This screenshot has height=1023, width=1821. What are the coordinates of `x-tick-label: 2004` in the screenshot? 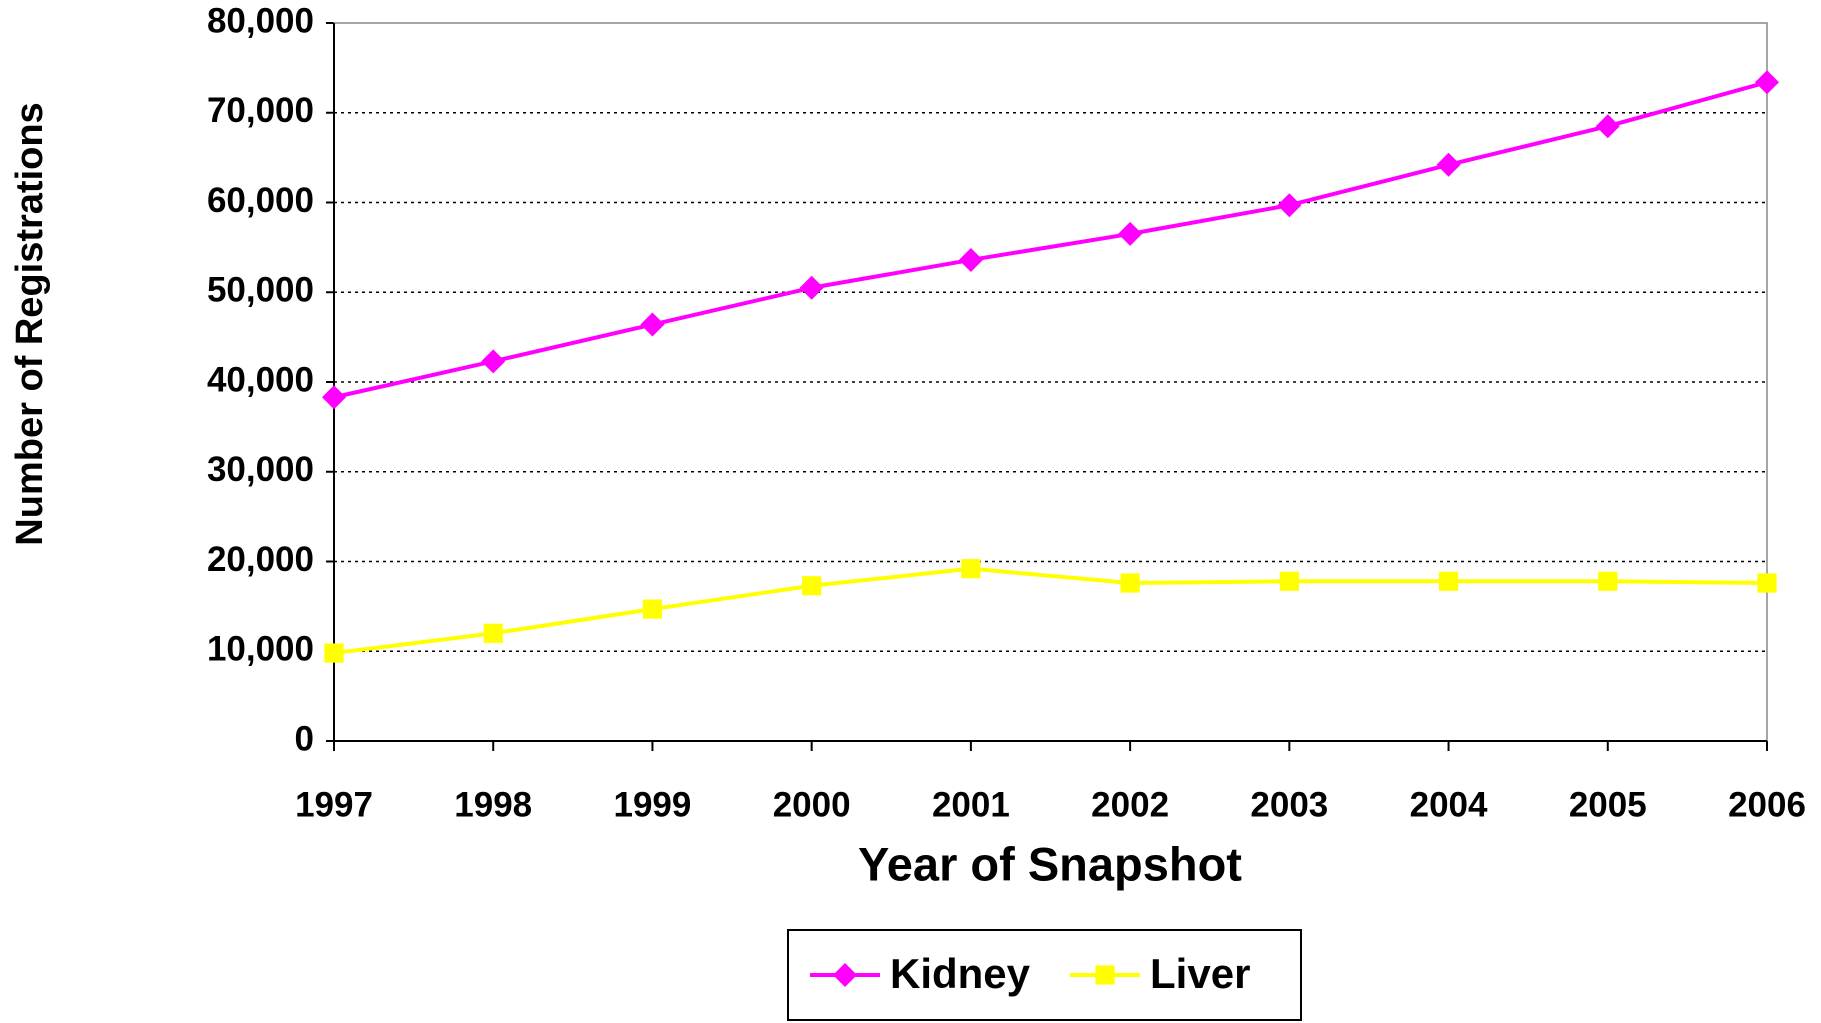 It's located at (1449, 804).